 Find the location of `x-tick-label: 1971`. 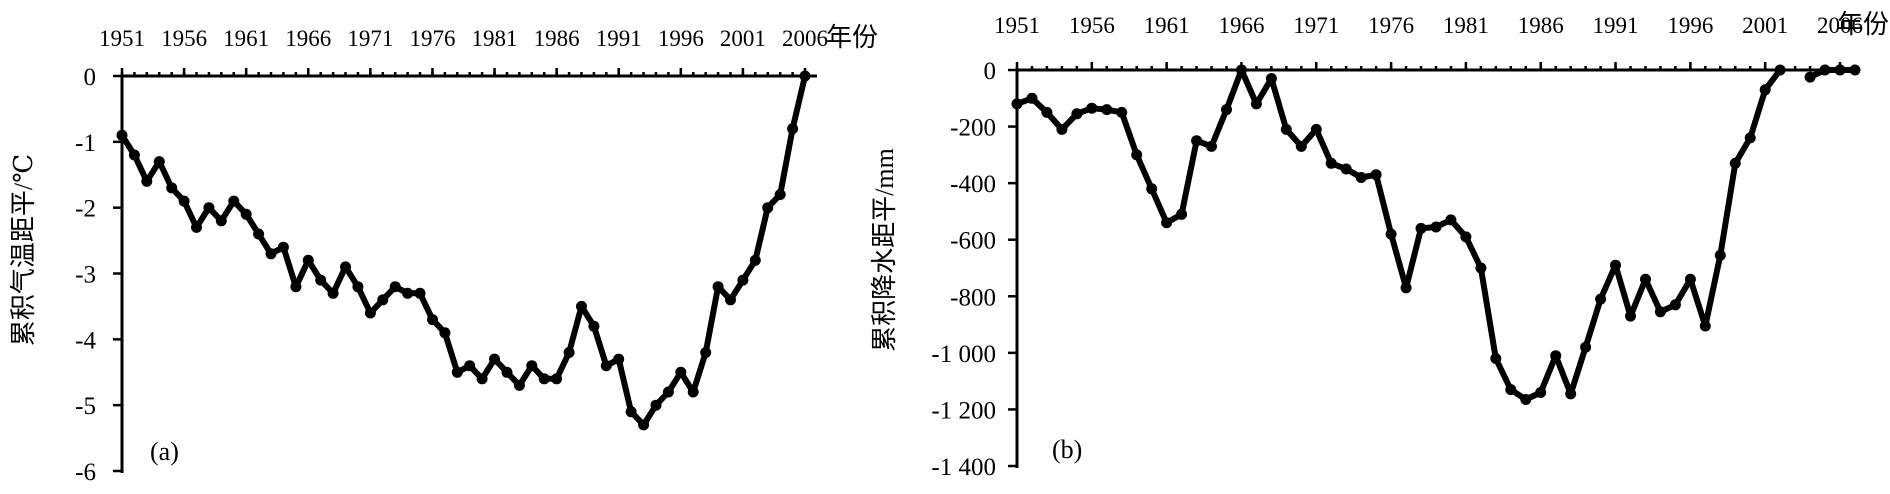

x-tick-label: 1971 is located at coordinates (370, 38).